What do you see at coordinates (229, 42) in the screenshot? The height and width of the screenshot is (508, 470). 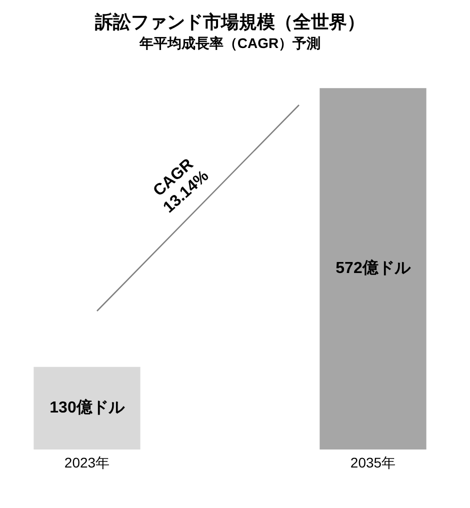 I see `chart-subtitle: 年平均成長率（CAGR）予測` at bounding box center [229, 42].